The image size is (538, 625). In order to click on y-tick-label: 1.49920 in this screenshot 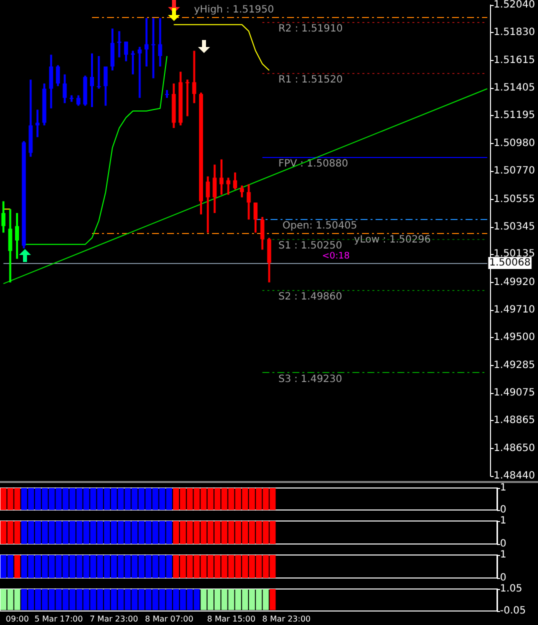, I will do `click(515, 282)`.